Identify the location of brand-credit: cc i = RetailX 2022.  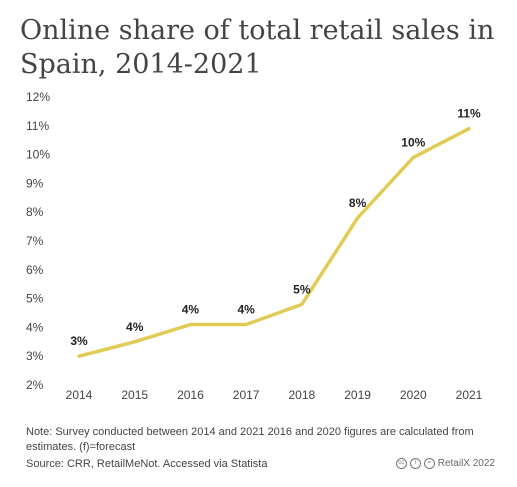
(445, 463).